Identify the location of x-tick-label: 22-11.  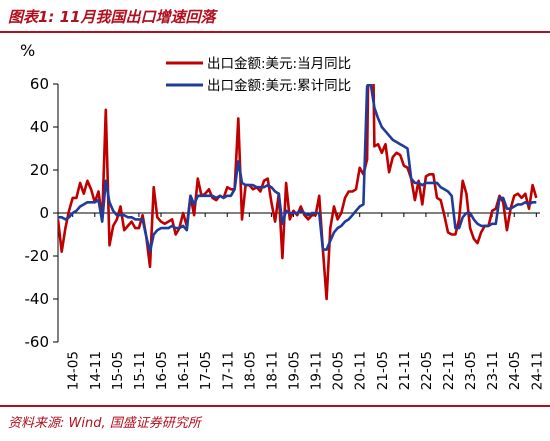
(449, 370).